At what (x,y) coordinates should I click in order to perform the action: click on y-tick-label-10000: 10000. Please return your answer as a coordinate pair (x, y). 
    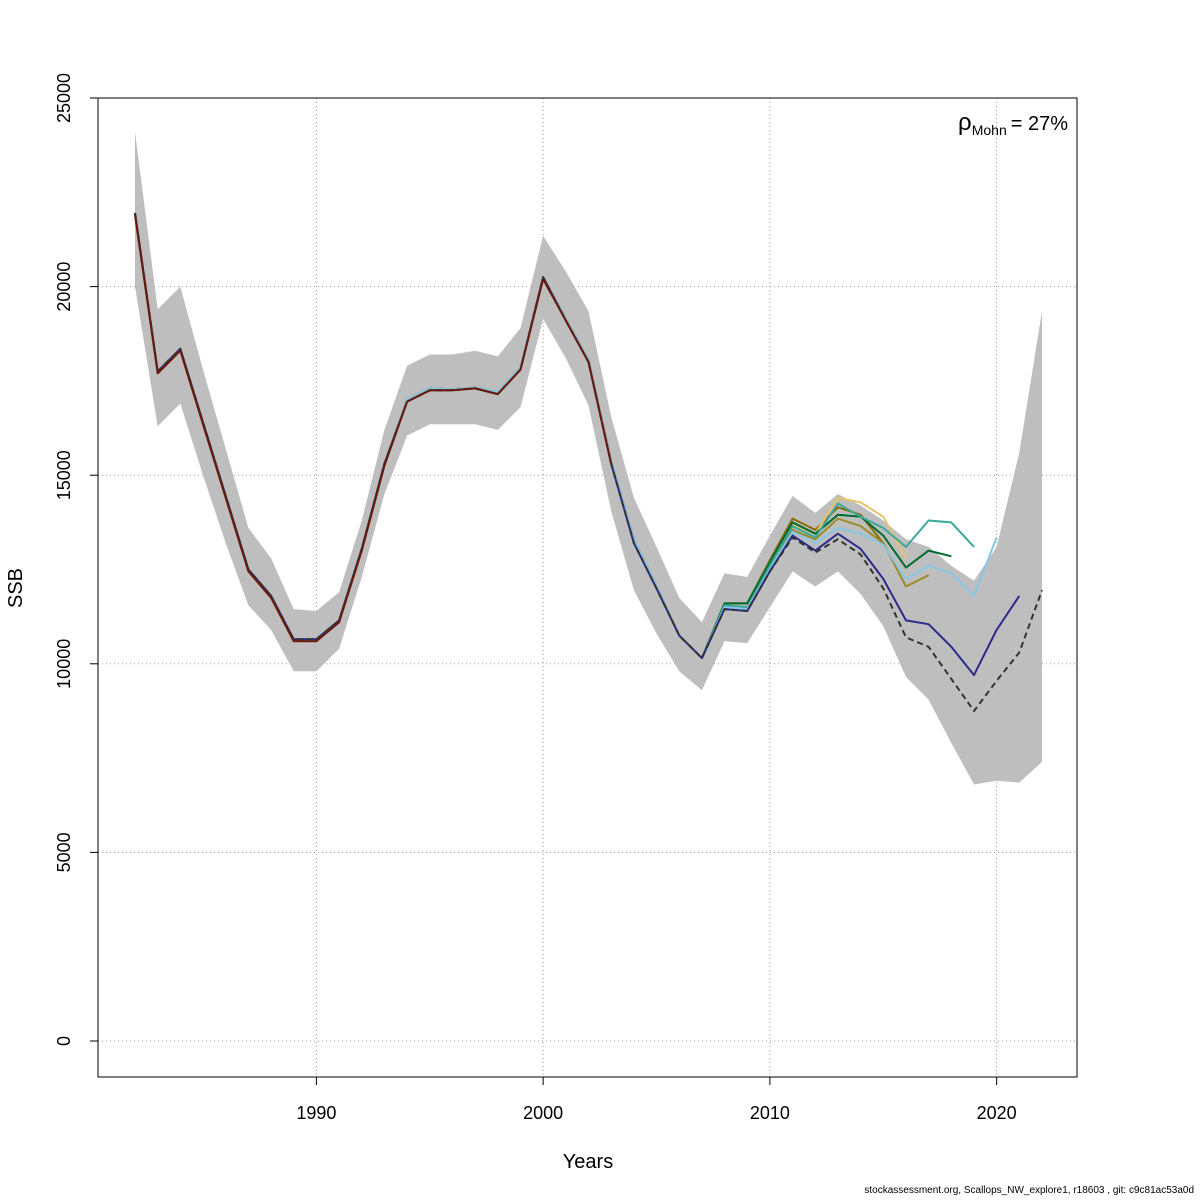
    Looking at the image, I should click on (64, 664).